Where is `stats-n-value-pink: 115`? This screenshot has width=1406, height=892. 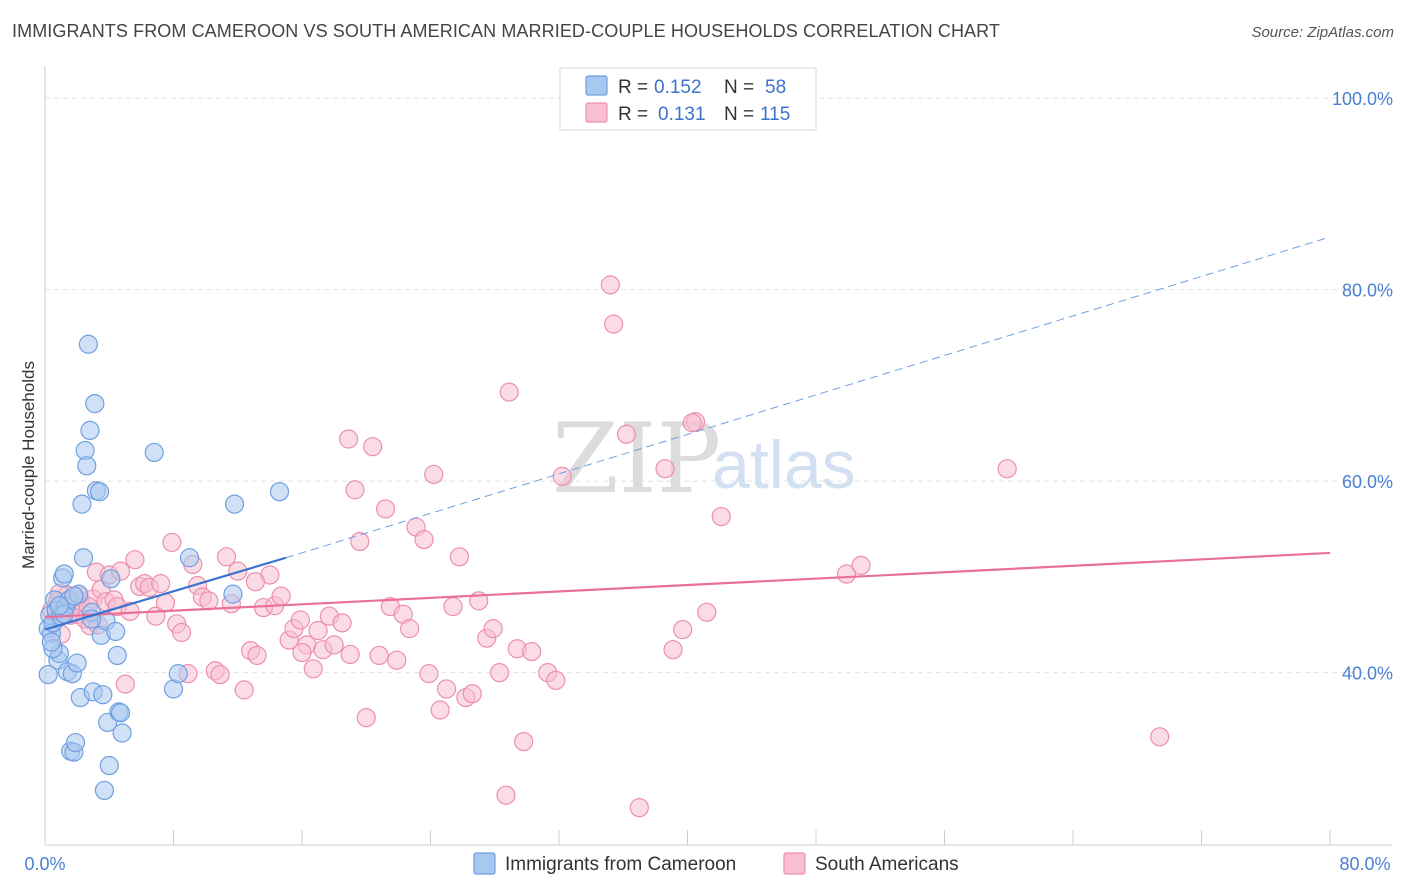
stats-n-value-pink: 115 is located at coordinates (775, 114).